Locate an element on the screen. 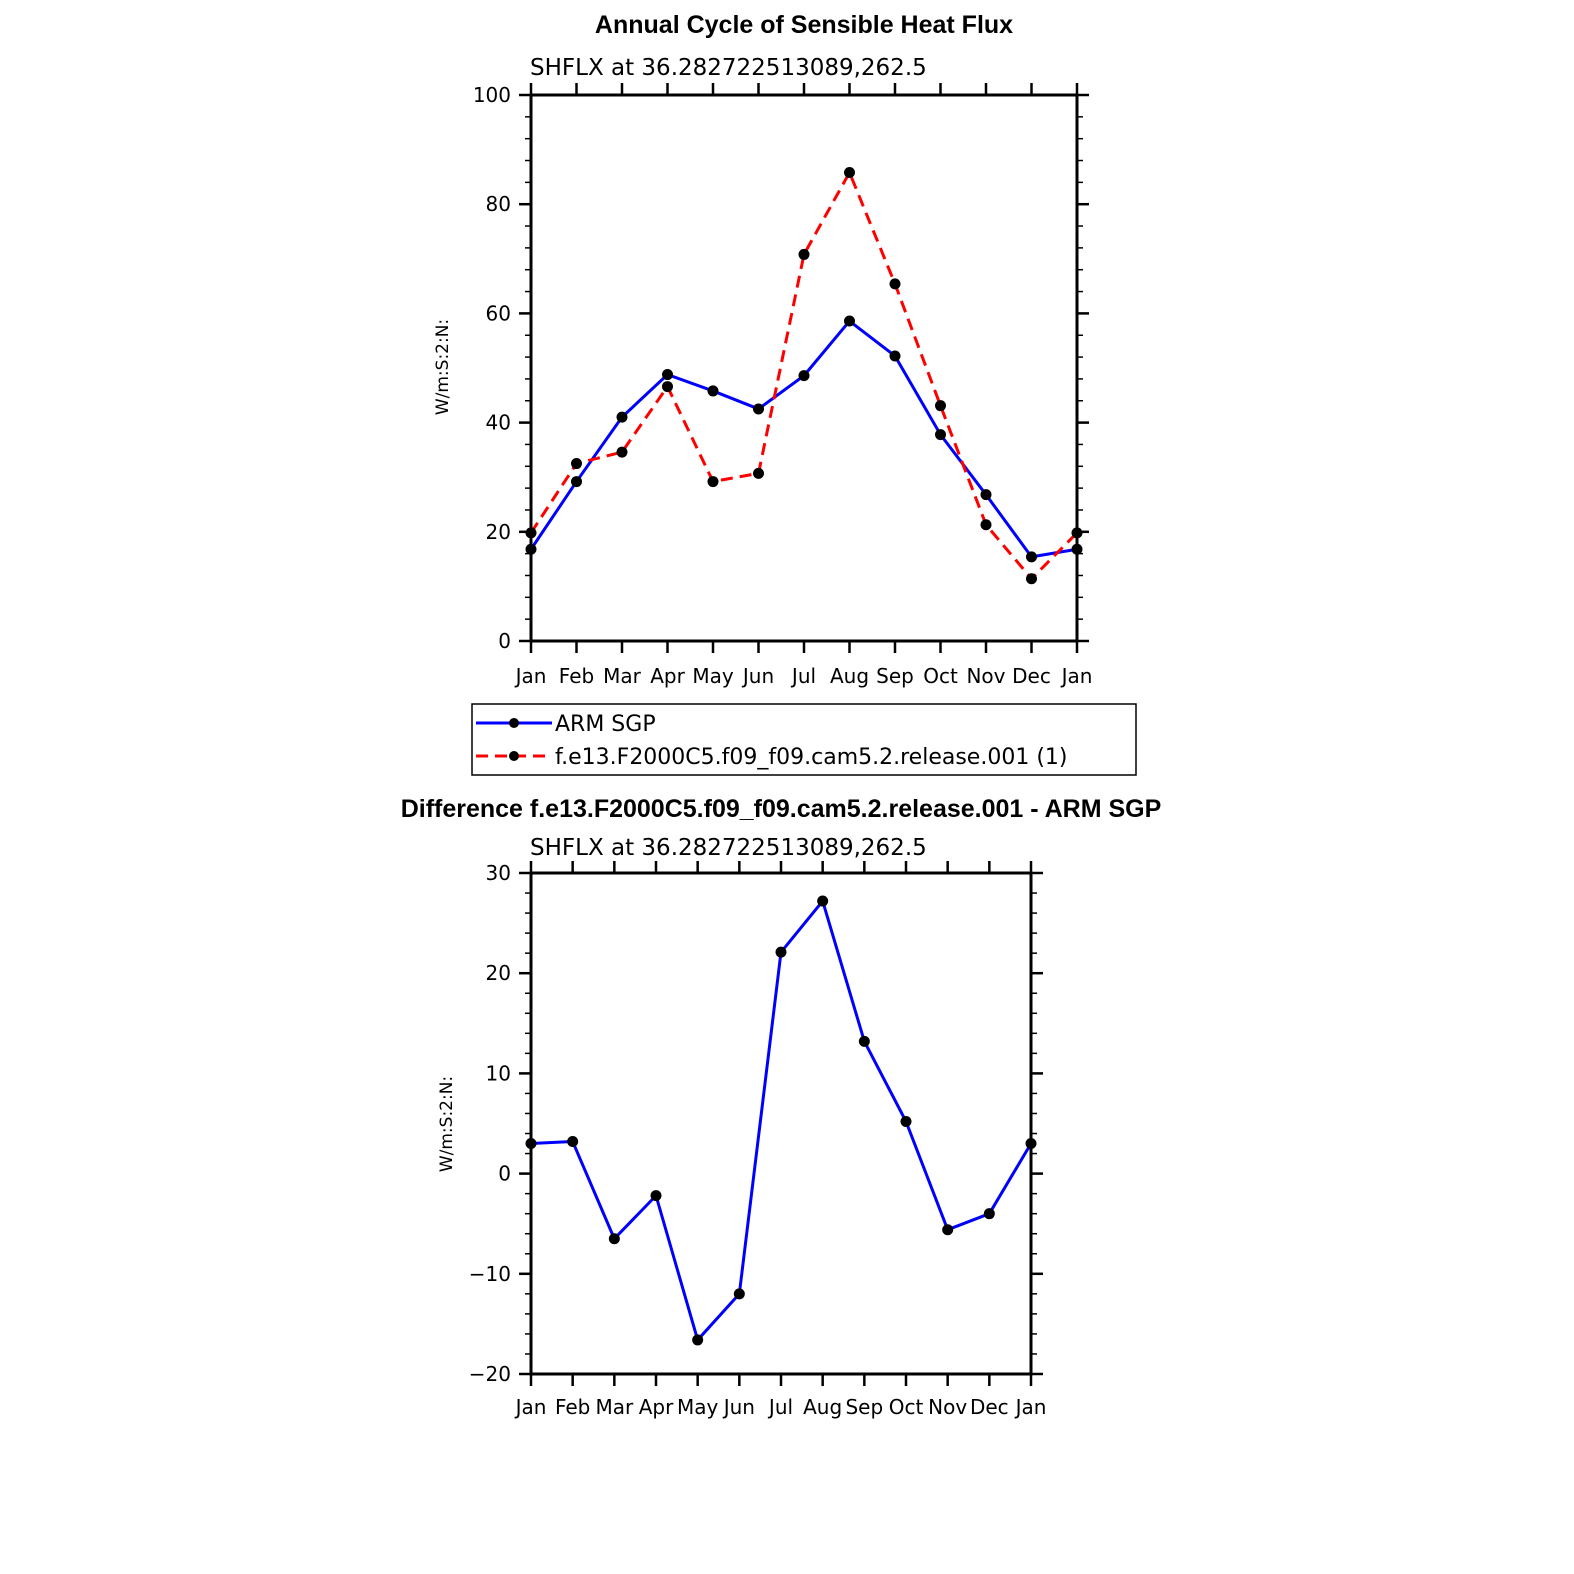 The height and width of the screenshot is (1574, 1574). y-tick-label: 60 is located at coordinates (498, 313).